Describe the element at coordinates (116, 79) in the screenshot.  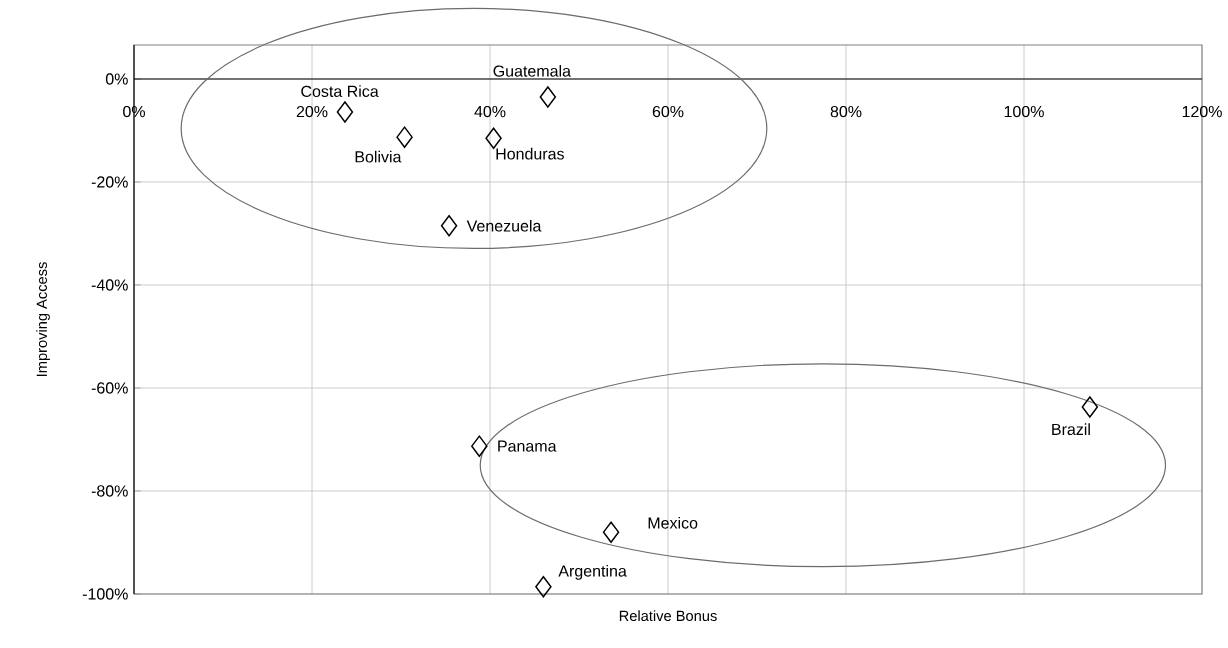
I see `y-tick-label: 0%` at that location.